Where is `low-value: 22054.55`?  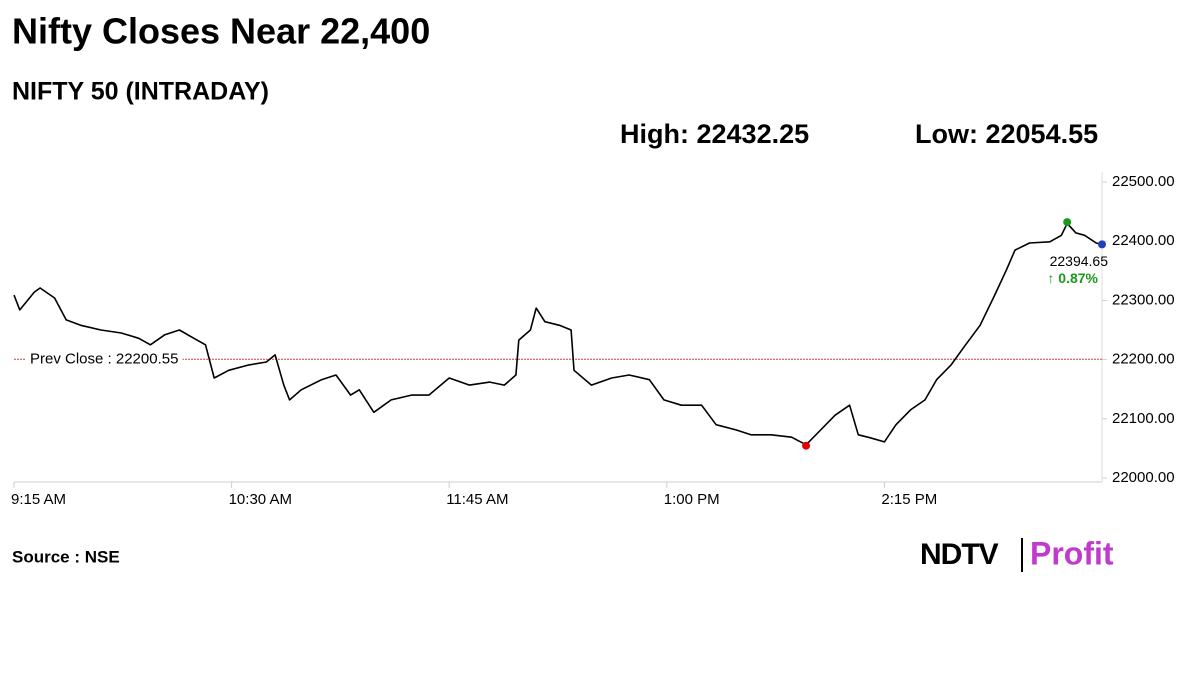
low-value: 22054.55 is located at coordinates (1042, 134).